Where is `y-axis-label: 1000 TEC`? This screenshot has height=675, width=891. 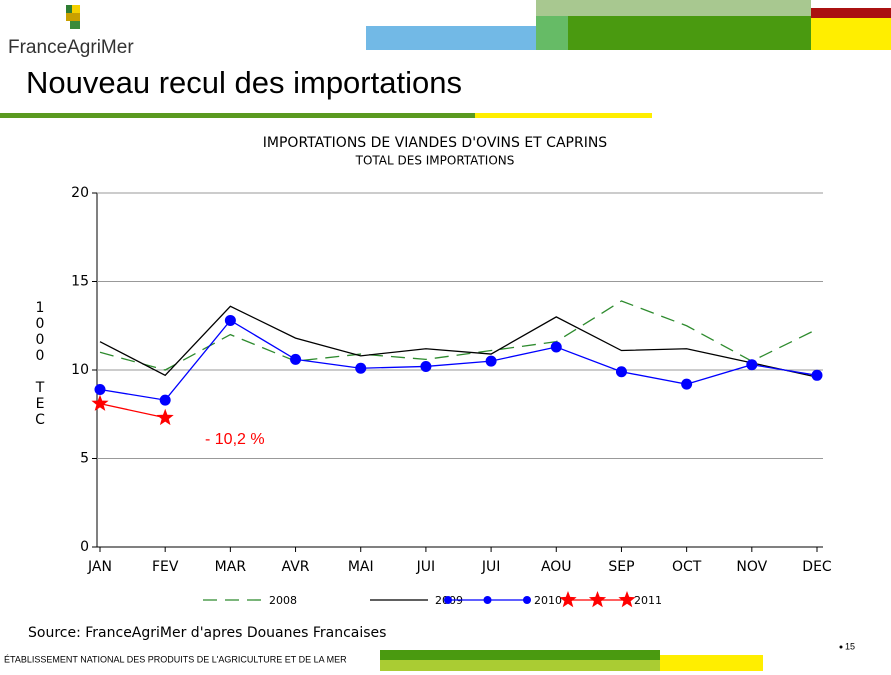
y-axis-label: 1000 TEC is located at coordinates (40, 364).